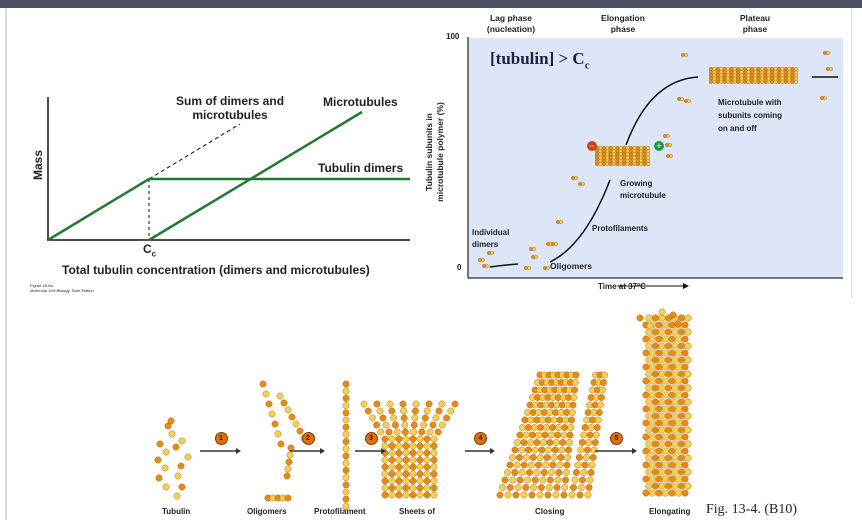 The height and width of the screenshot is (520, 862). I want to click on y-min-tick: 0, so click(459, 267).